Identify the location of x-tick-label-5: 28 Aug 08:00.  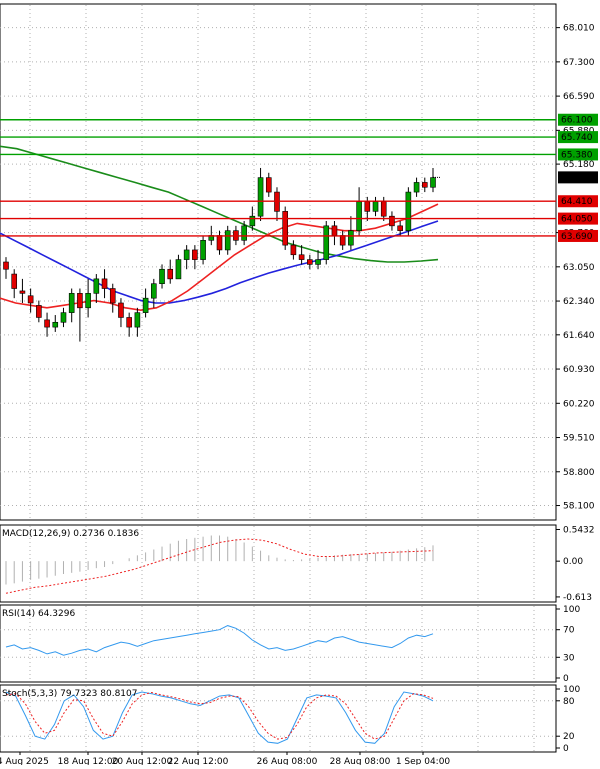
(360, 761).